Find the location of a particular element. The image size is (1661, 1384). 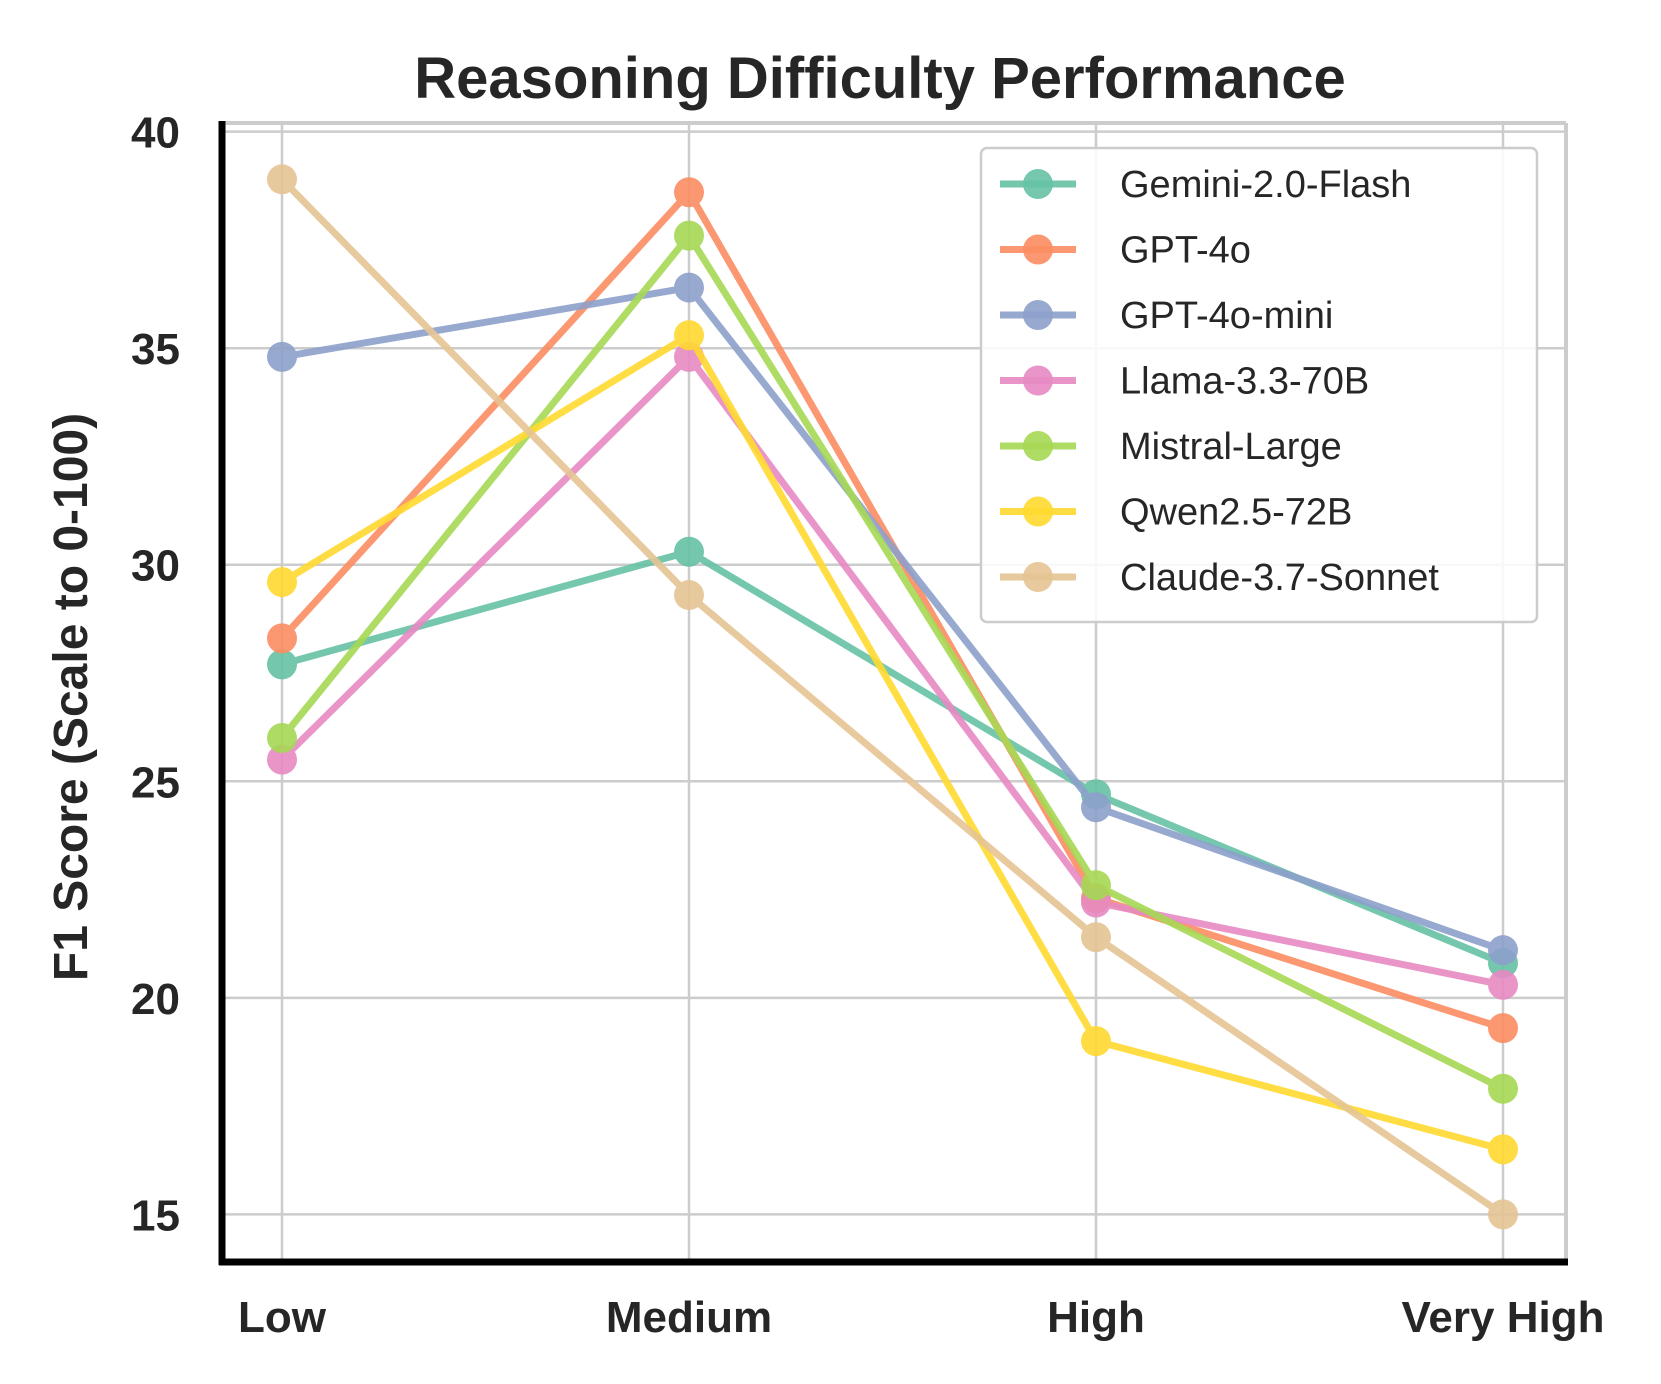

chart-title: Reasoning Difficulty Performance is located at coordinates (879, 78).